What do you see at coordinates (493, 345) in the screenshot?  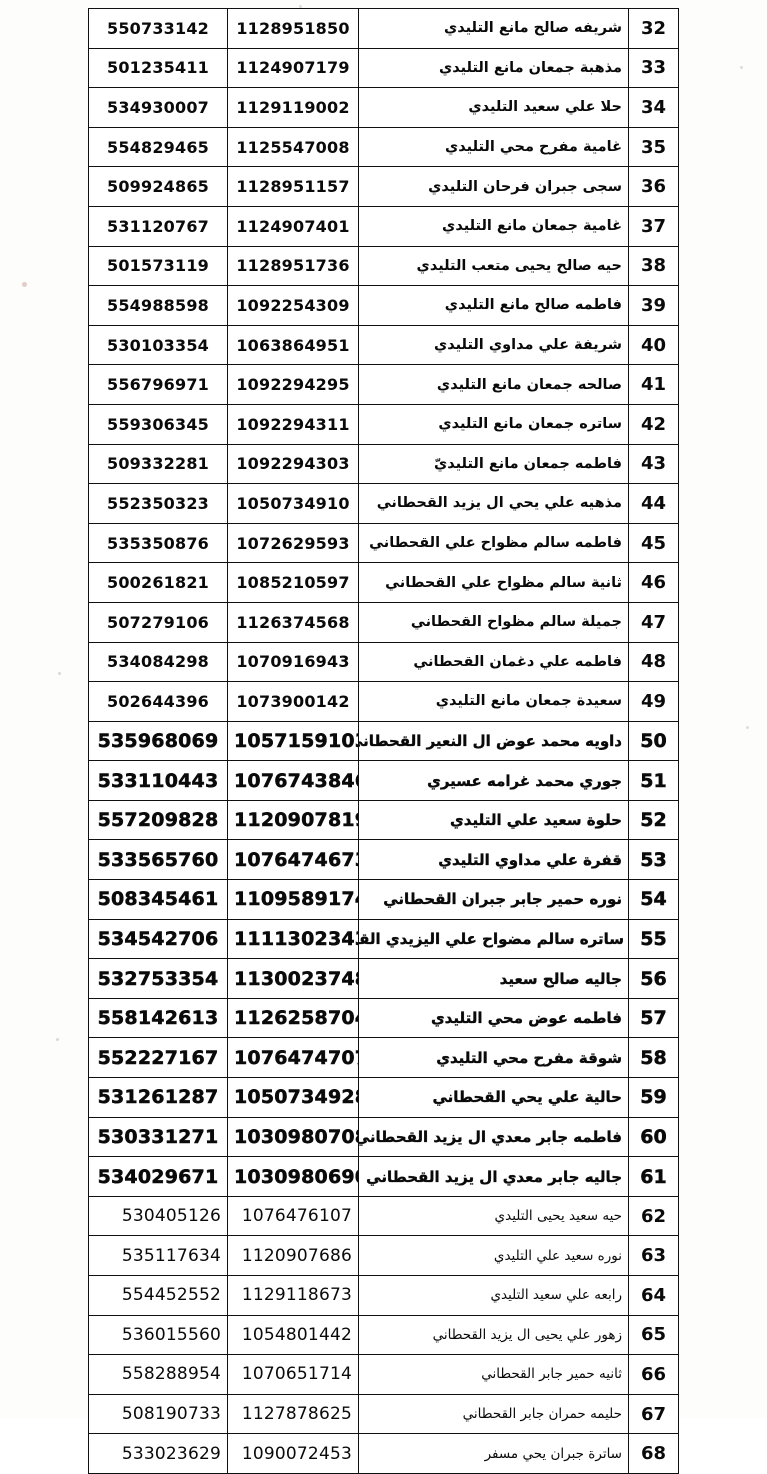 I see `cell-beneficiary-name: شريفة علي مداوي التليدي` at bounding box center [493, 345].